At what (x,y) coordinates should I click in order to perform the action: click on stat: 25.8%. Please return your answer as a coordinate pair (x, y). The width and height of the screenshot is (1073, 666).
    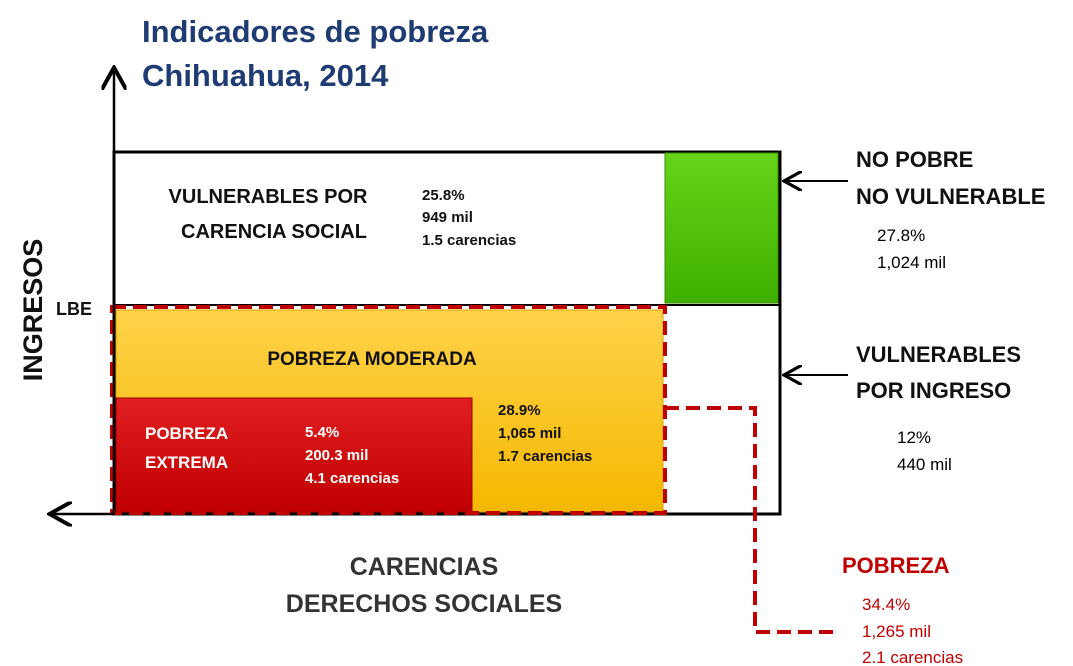
    Looking at the image, I should click on (443, 195).